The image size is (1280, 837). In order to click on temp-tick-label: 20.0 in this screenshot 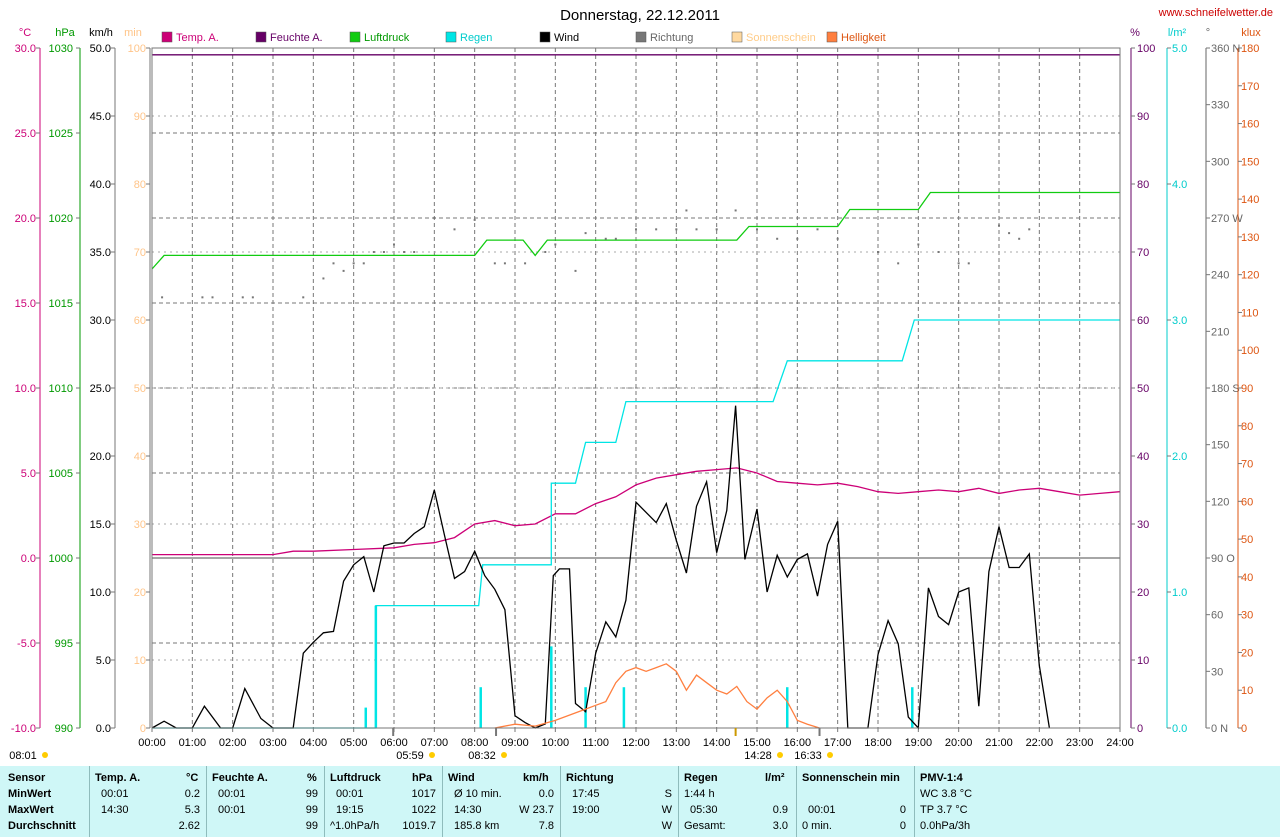, I will do `click(25, 219)`.